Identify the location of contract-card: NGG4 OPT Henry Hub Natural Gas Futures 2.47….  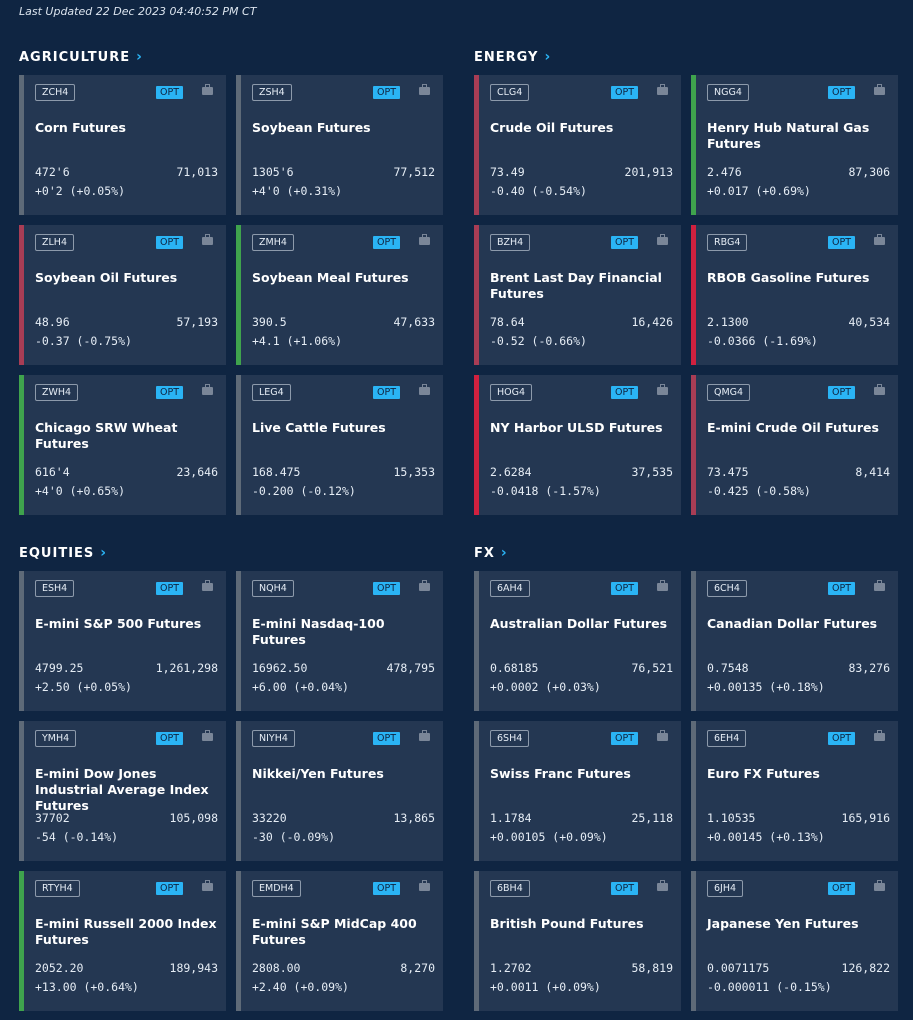
(794, 145).